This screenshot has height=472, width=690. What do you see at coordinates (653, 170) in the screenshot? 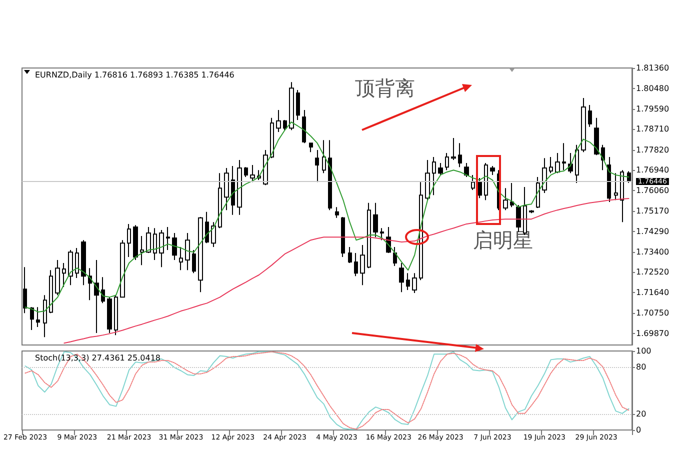
I see `y-tick-label: 1.76940` at bounding box center [653, 170].